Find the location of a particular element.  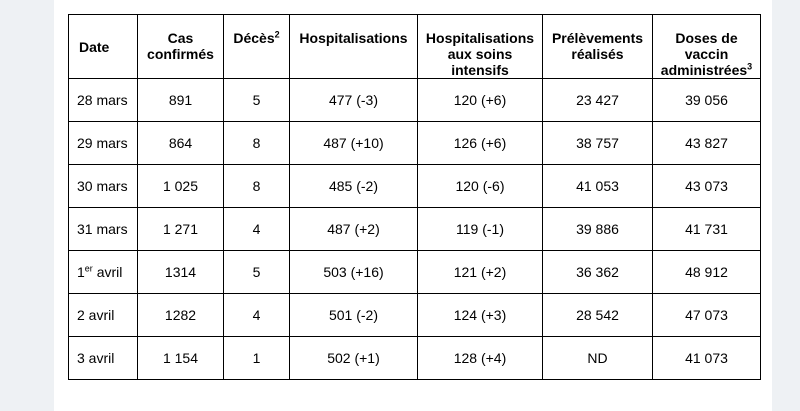

hospitalisations-cell: 477 (-3) is located at coordinates (353, 100).